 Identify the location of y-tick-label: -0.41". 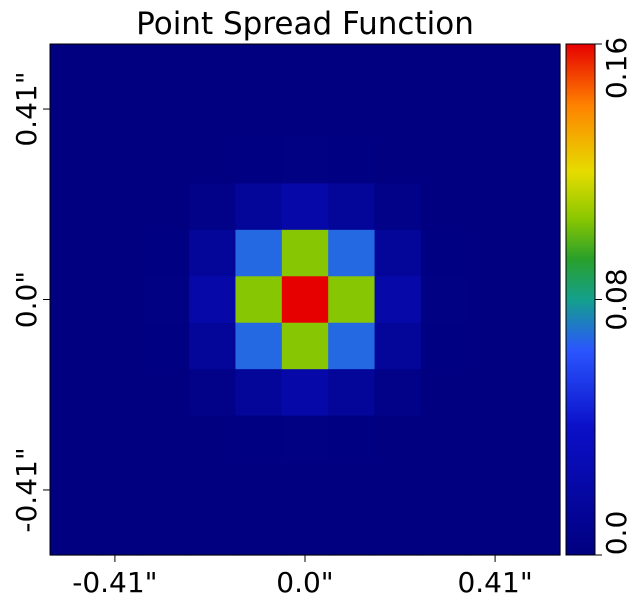
(26, 489).